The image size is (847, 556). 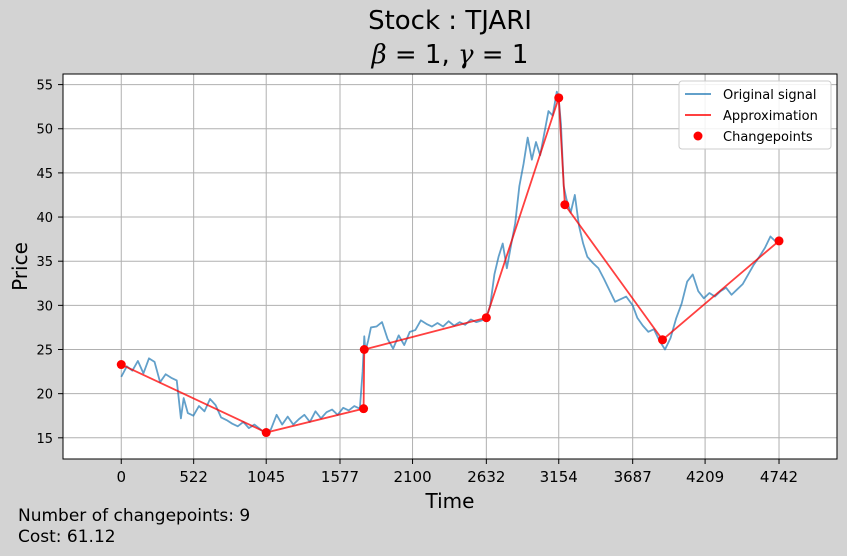 What do you see at coordinates (44, 439) in the screenshot?
I see `y-tick-label: 15` at bounding box center [44, 439].